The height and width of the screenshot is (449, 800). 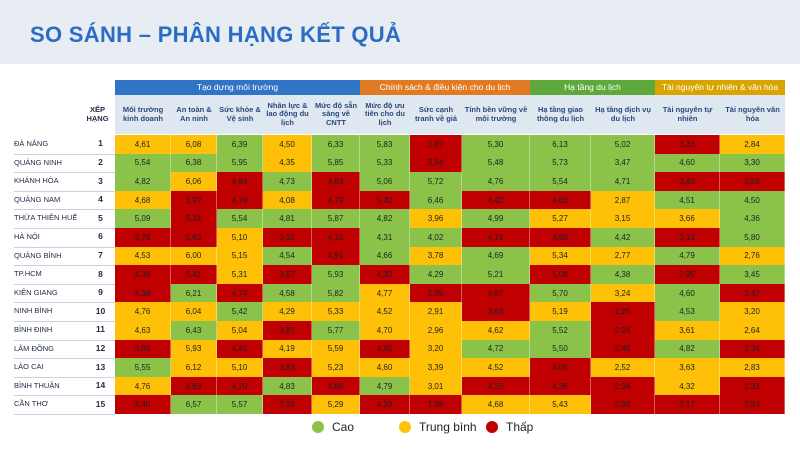 What do you see at coordinates (336, 386) in the screenshot?
I see `score-cell: 4,86` at bounding box center [336, 386].